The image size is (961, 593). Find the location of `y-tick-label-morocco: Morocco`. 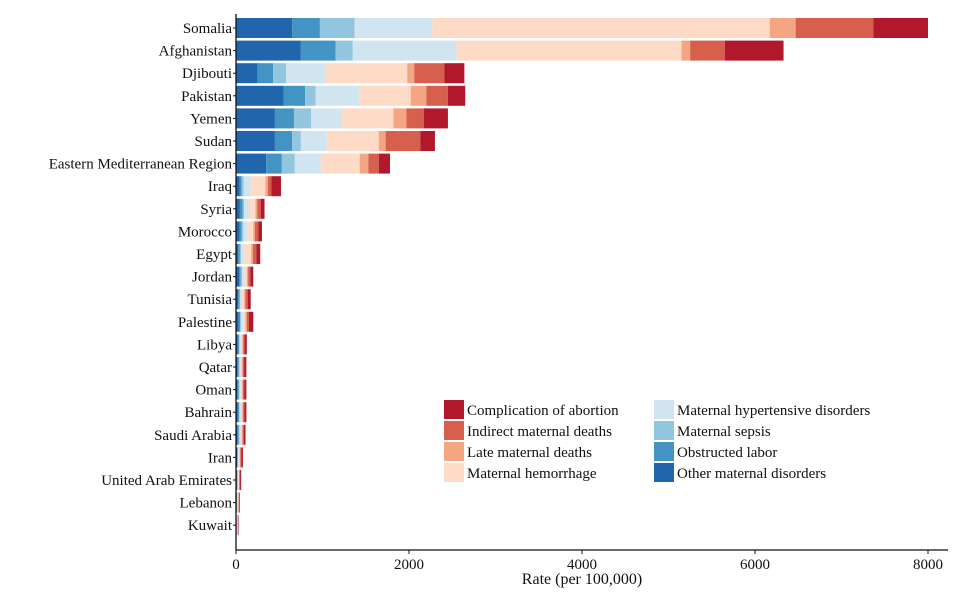

y-tick-label-morocco: Morocco is located at coordinates (205, 232).